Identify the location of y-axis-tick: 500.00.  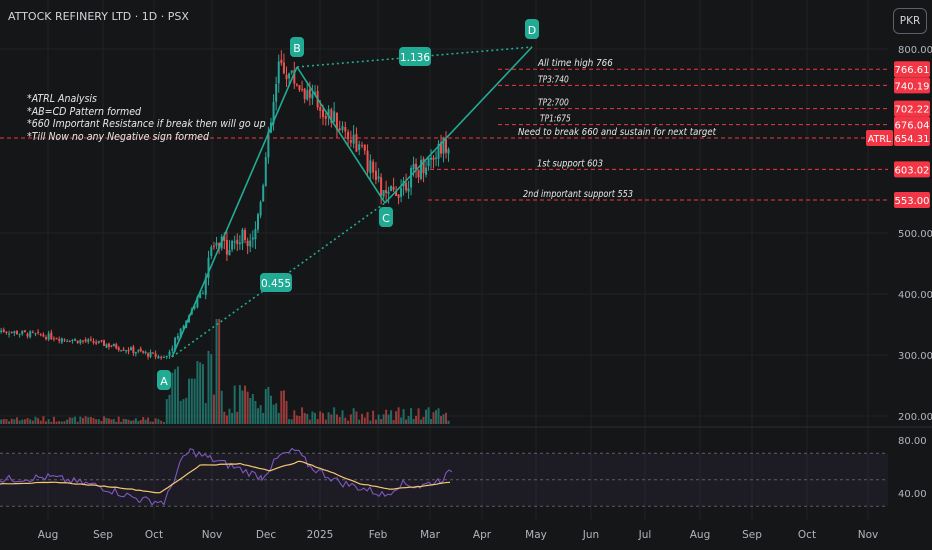
(915, 234).